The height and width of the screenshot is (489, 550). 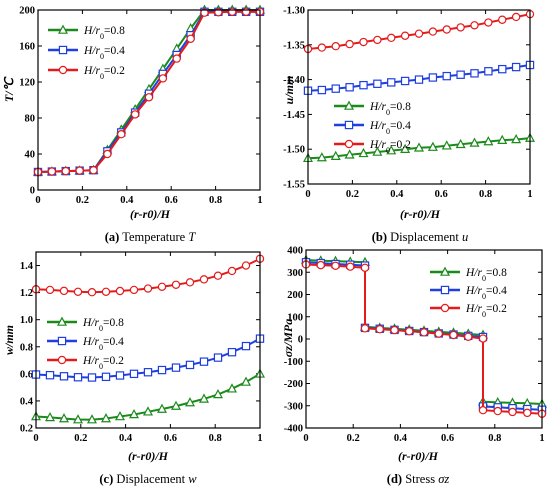 What do you see at coordinates (289, 90) in the screenshot?
I see `panel-b-ylabel: u/mm` at bounding box center [289, 90].